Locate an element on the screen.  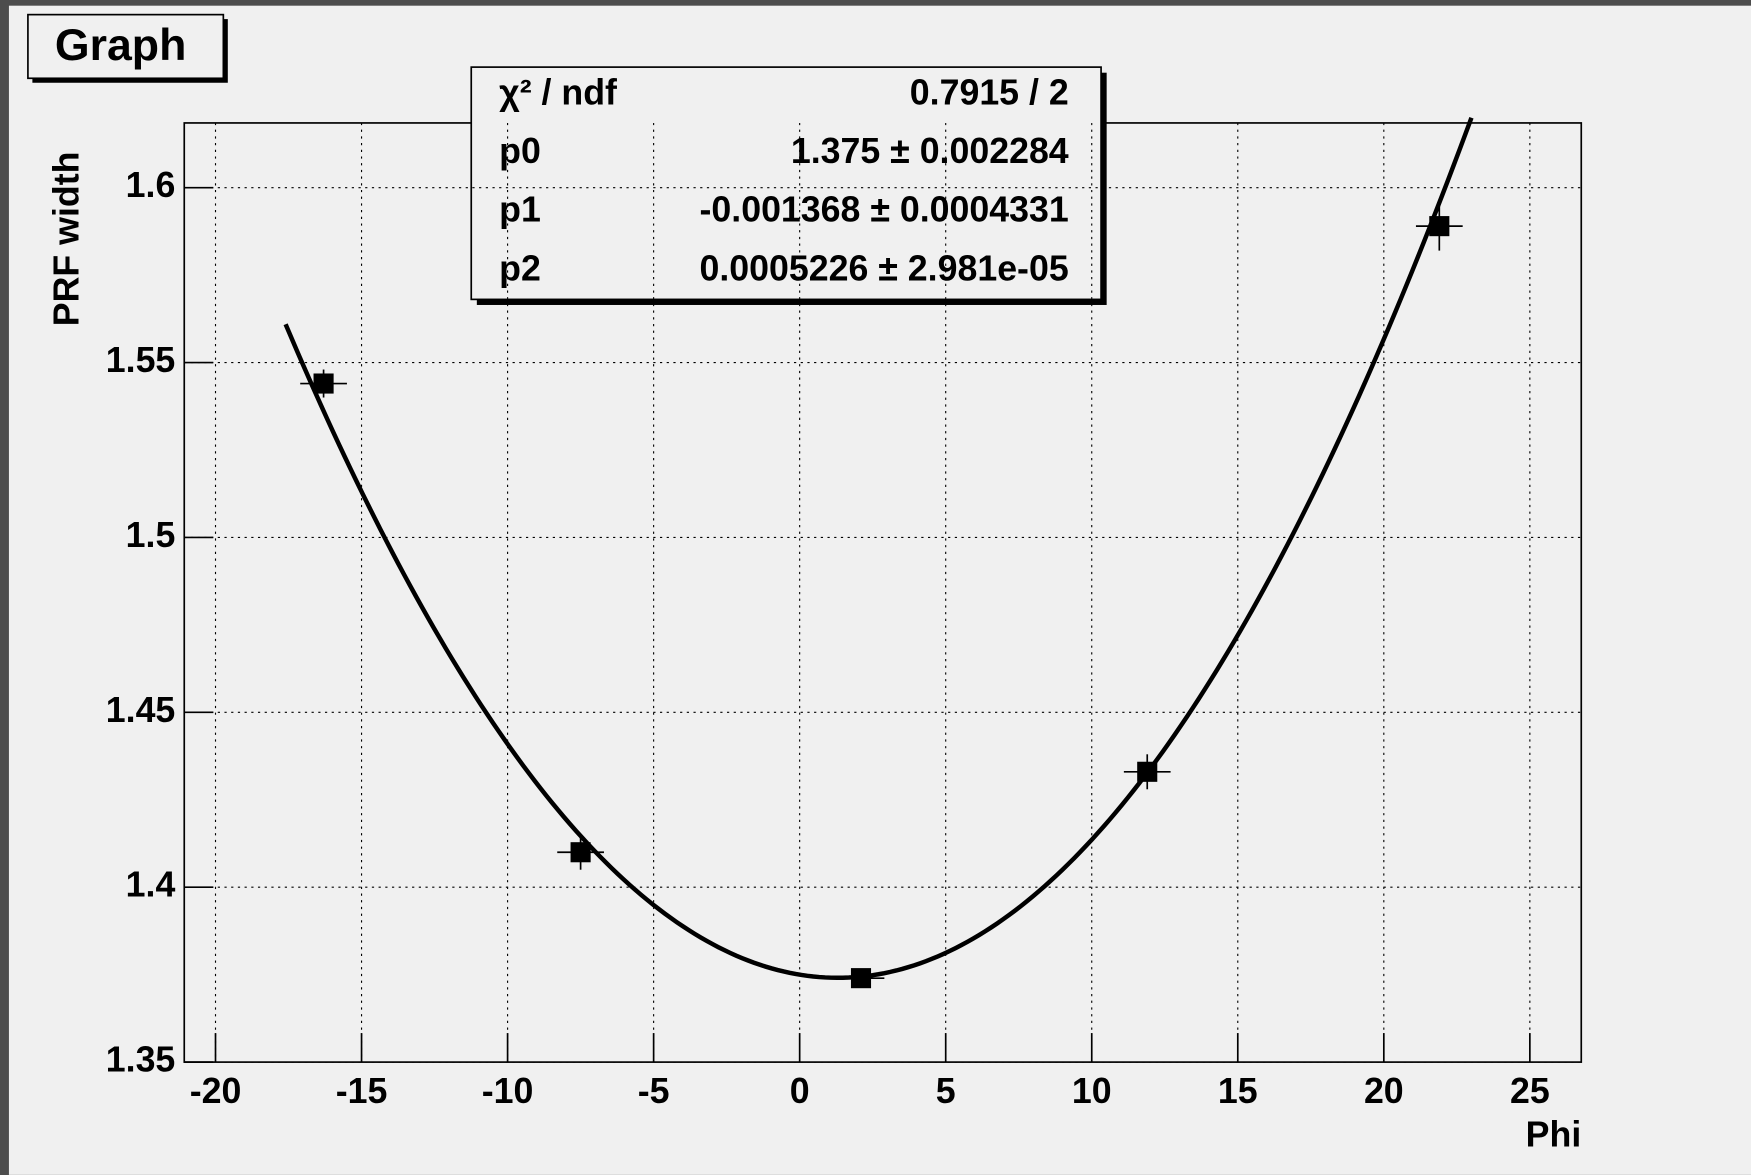
y-tick-label: 1.55 is located at coordinates (141, 360).